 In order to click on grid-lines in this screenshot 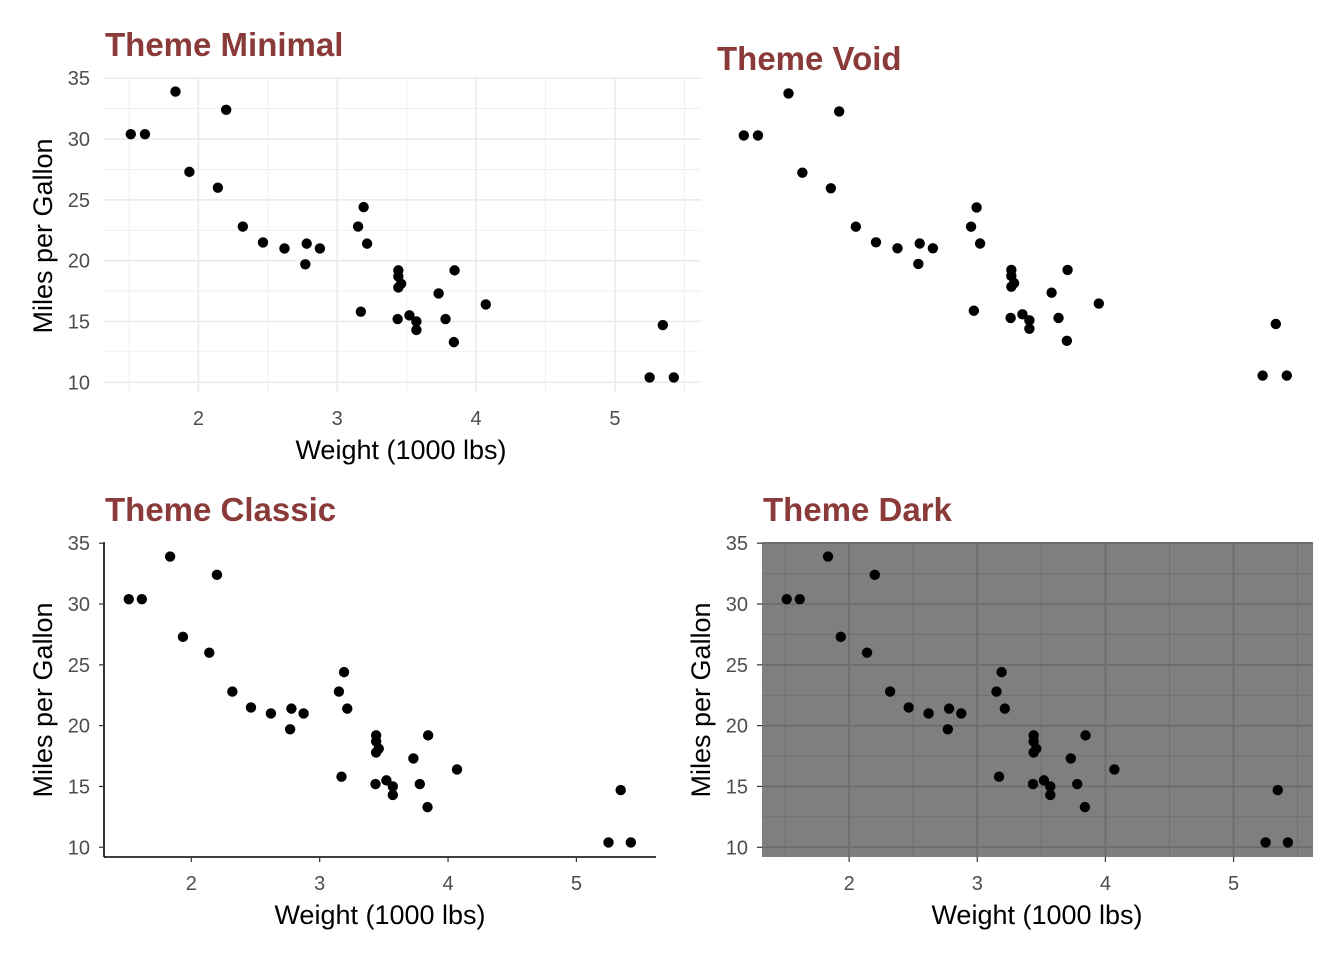, I will do `click(377, 702)`.